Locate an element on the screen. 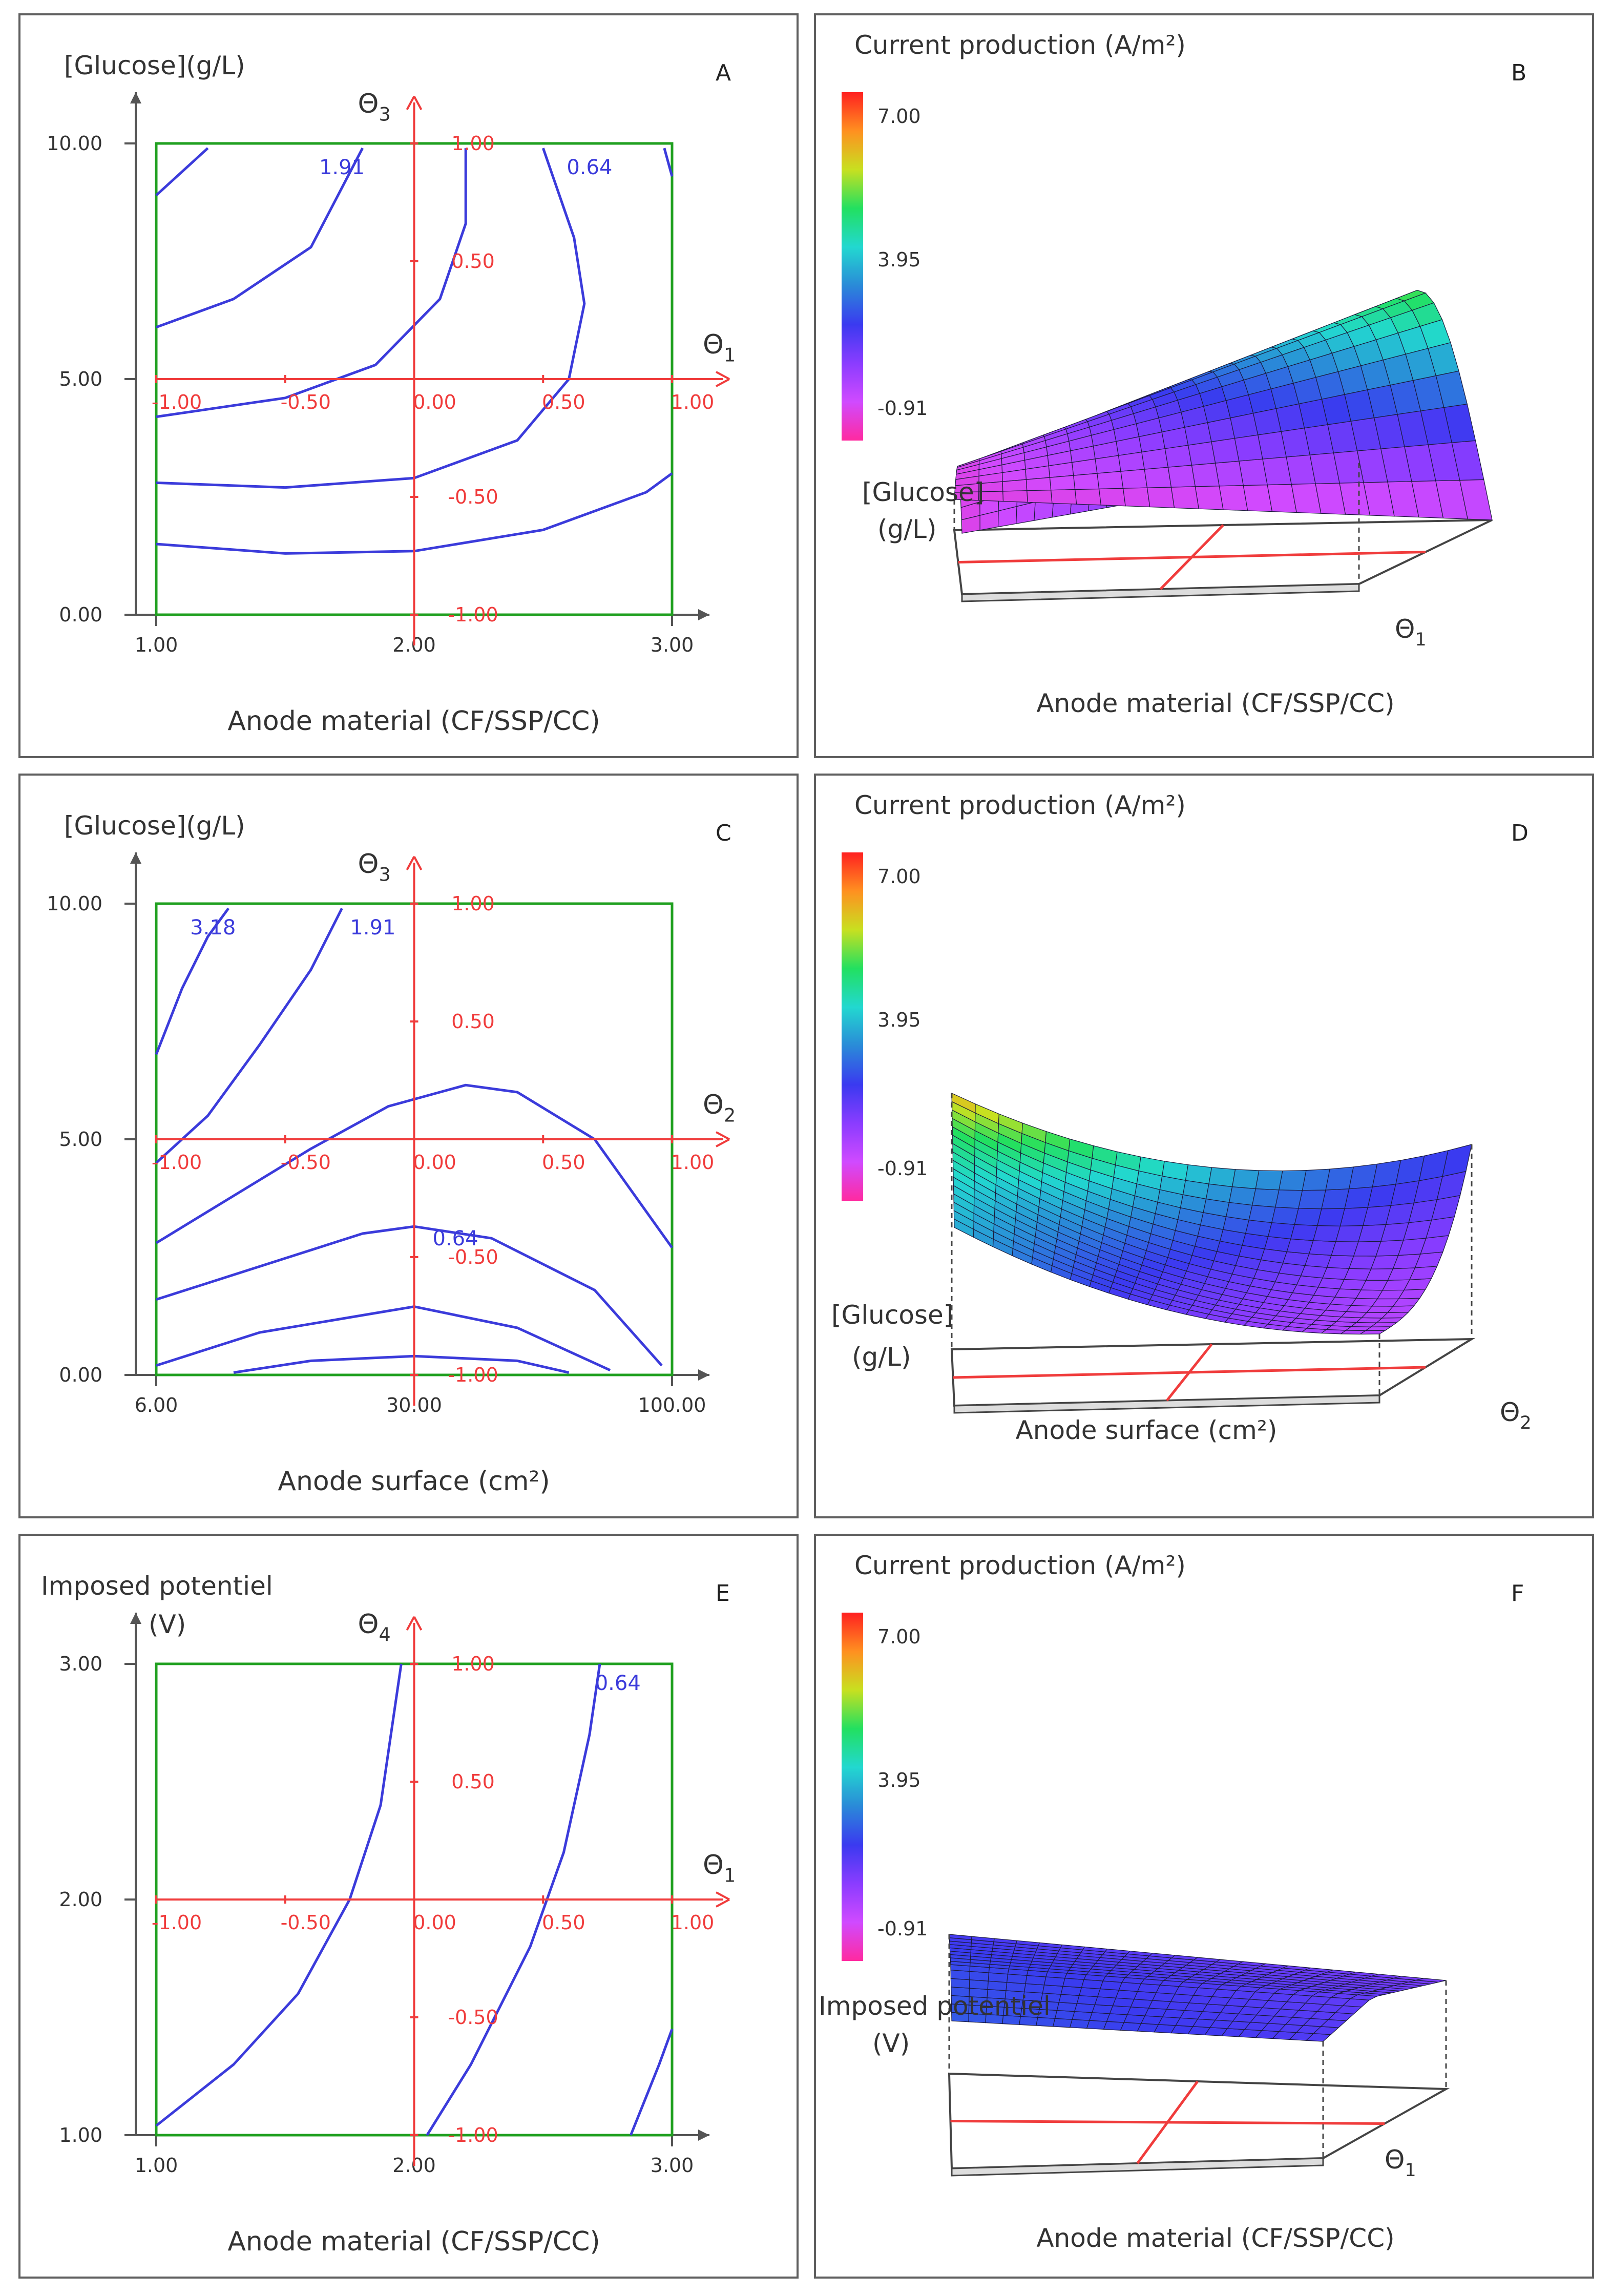  coded-y-tick-label: -1.00 is located at coordinates (473, 614).